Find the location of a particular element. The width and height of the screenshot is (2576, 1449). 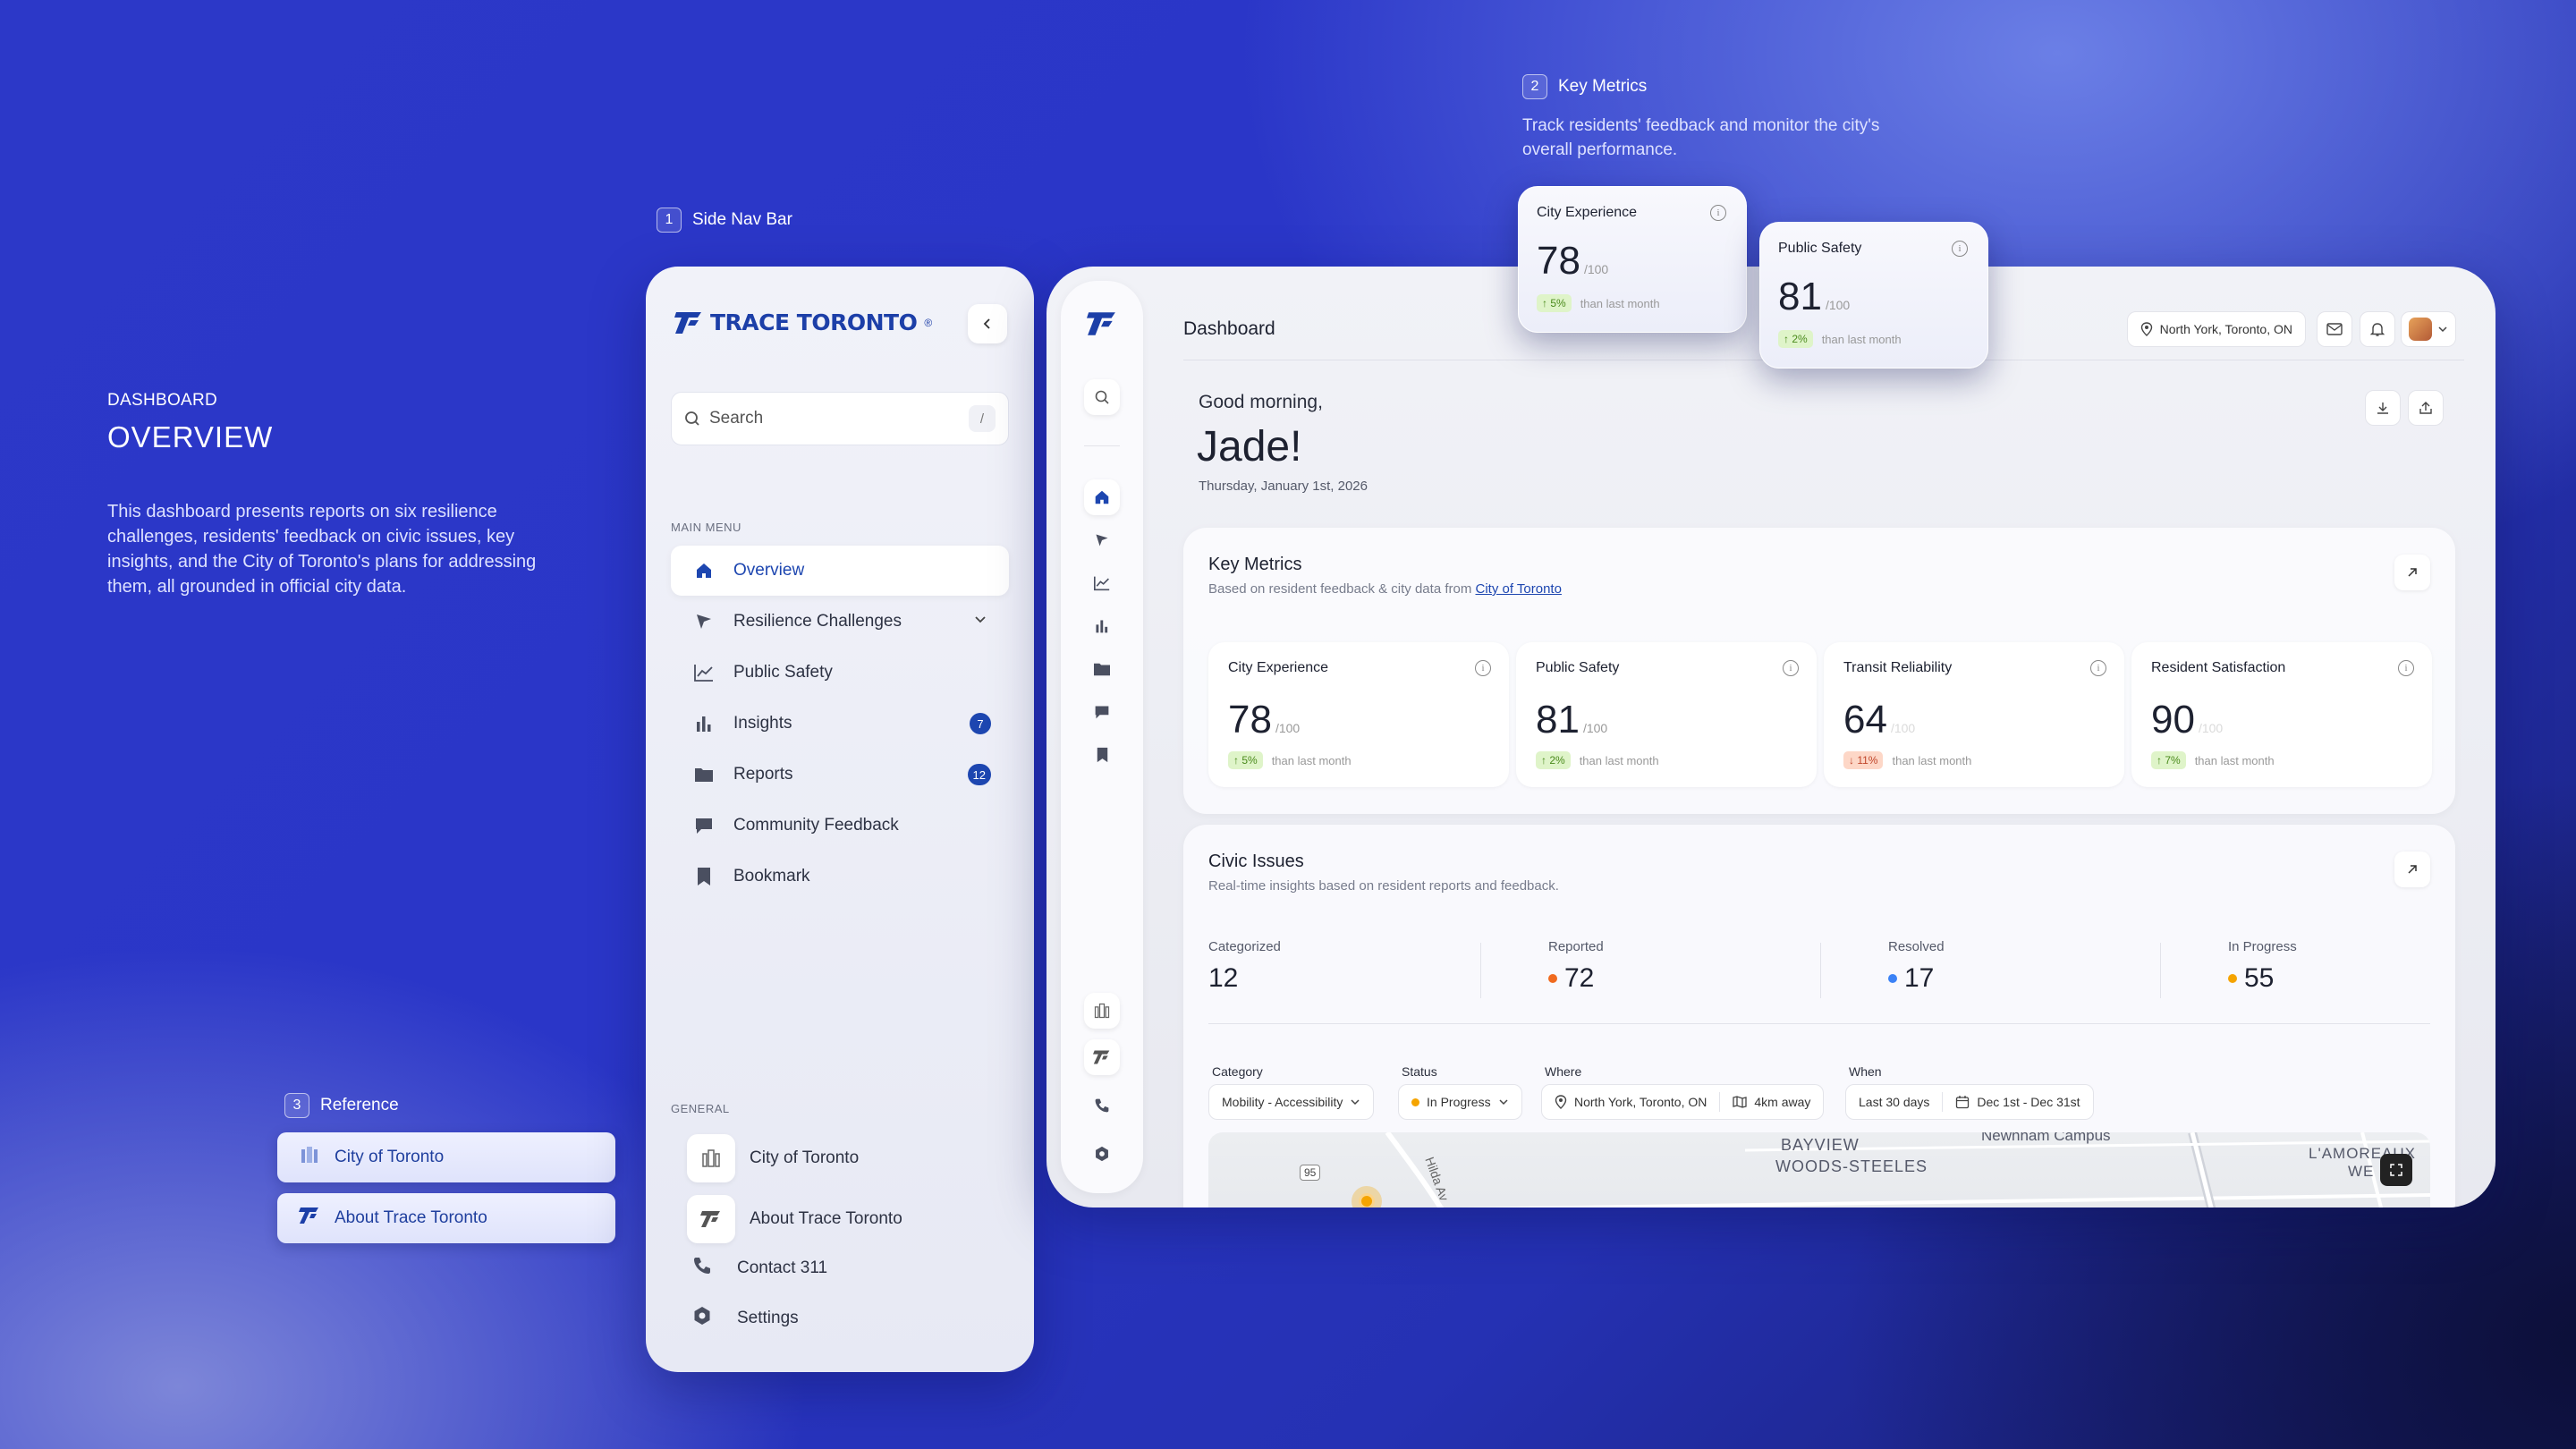

collapse-sidebar-button is located at coordinates (987, 323).